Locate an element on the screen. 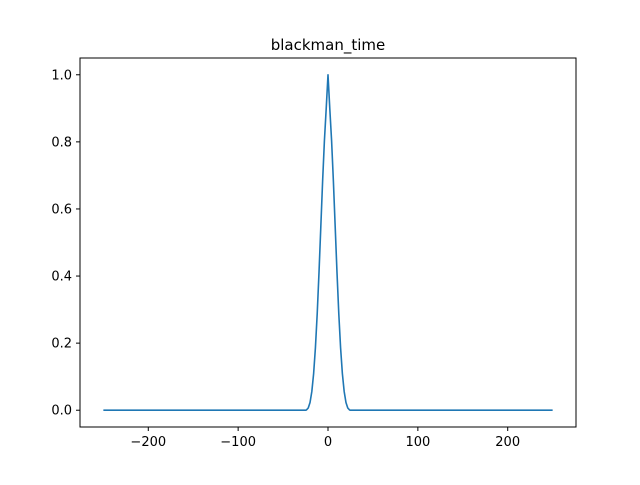 Image resolution: width=640 pixels, height=485 pixels. x-tick-label: −100 is located at coordinates (238, 442).